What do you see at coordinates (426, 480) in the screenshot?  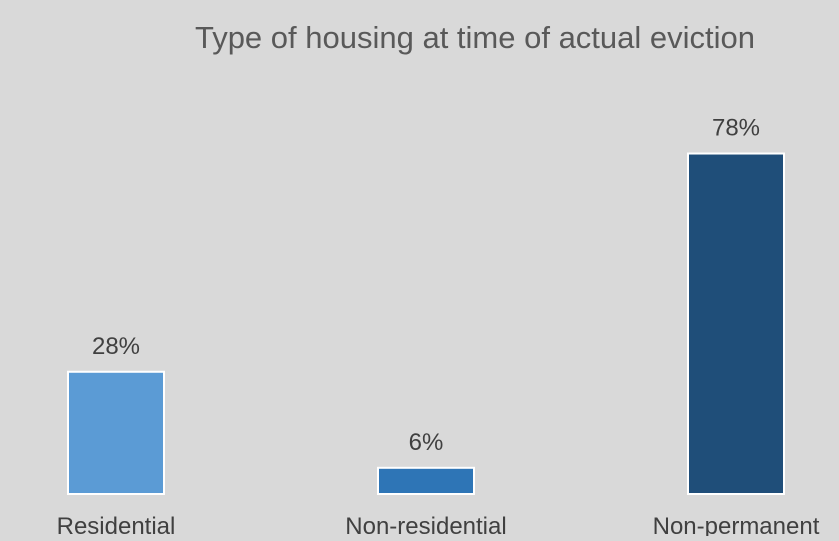 I see `bar-non-residential` at bounding box center [426, 480].